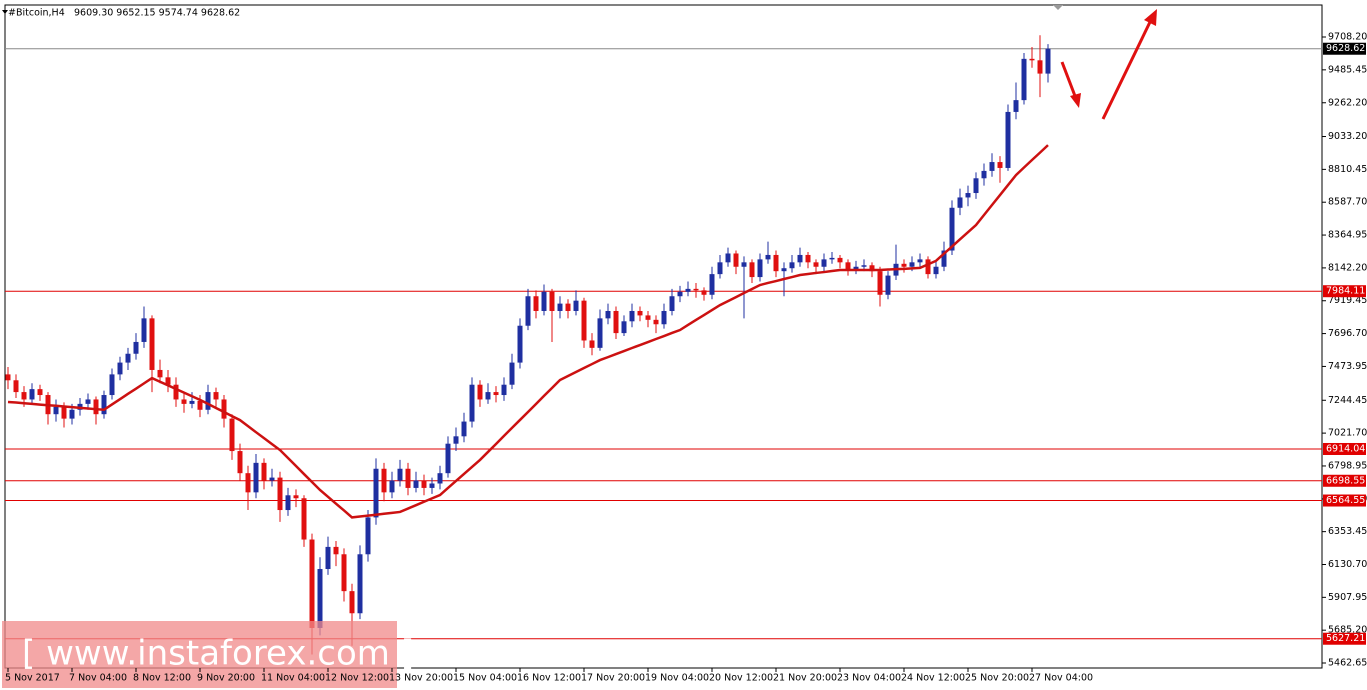  What do you see at coordinates (98, 678) in the screenshot?
I see `x-tick-label: 7 Nov 04:00` at bounding box center [98, 678].